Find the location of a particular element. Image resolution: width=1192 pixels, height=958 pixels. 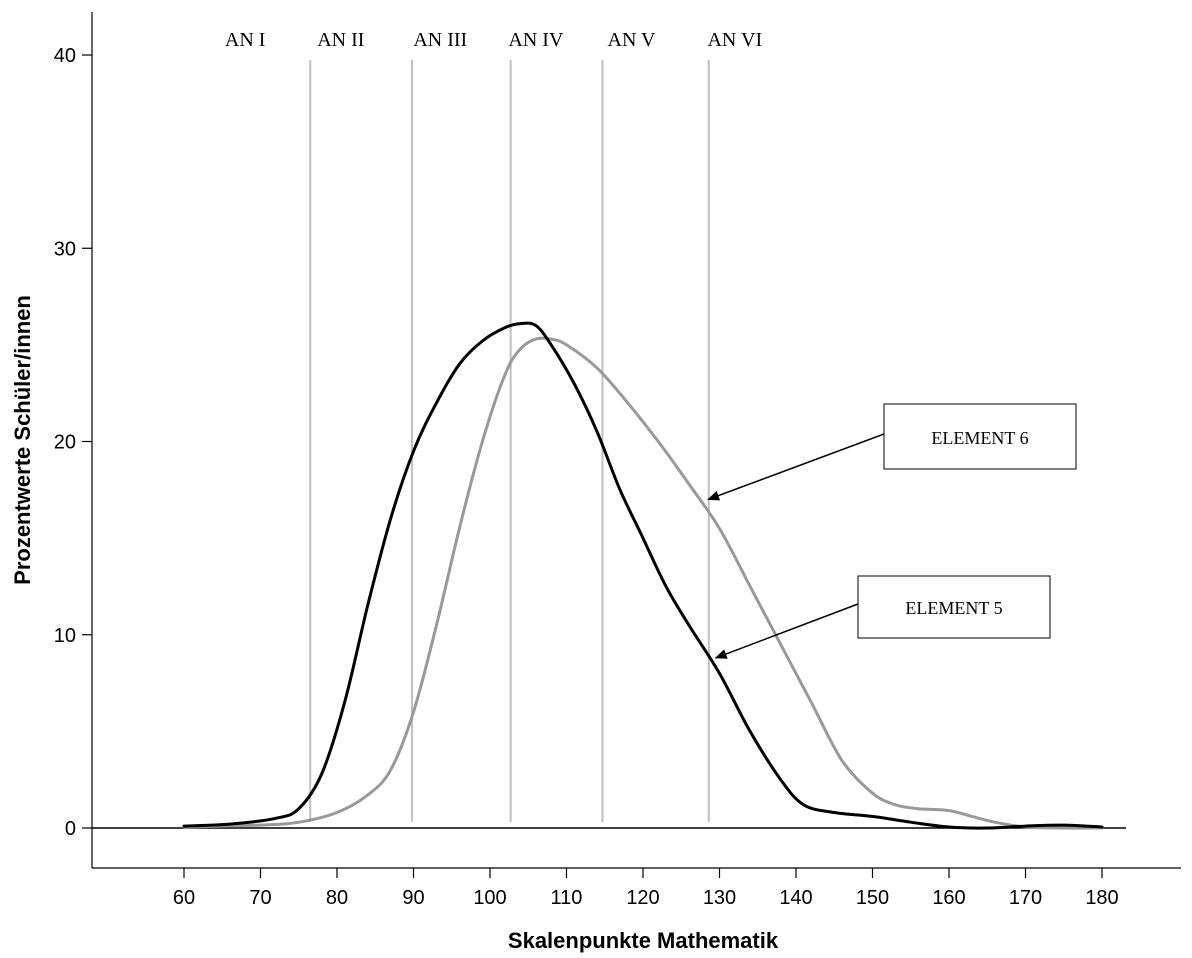

callout-element-6-arrow is located at coordinates (796, 467).